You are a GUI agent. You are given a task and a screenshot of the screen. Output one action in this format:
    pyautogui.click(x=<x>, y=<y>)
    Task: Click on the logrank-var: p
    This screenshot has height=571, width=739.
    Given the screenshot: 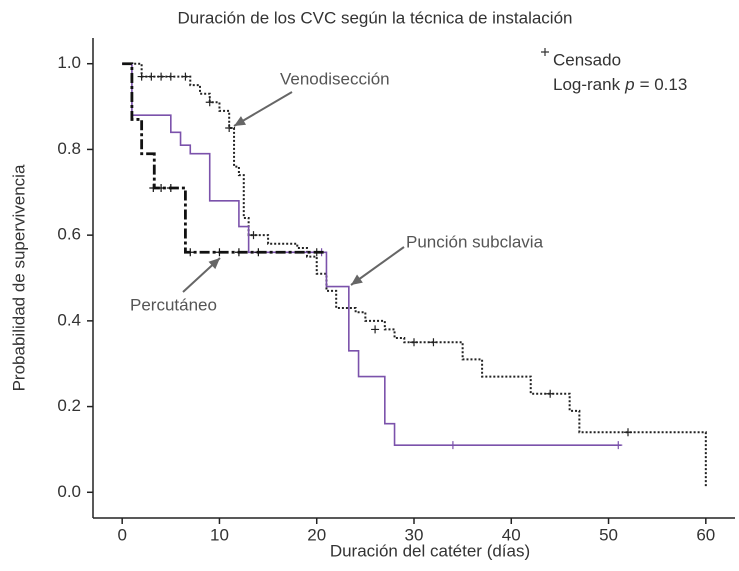 What is the action you would take?
    pyautogui.click(x=629, y=84)
    